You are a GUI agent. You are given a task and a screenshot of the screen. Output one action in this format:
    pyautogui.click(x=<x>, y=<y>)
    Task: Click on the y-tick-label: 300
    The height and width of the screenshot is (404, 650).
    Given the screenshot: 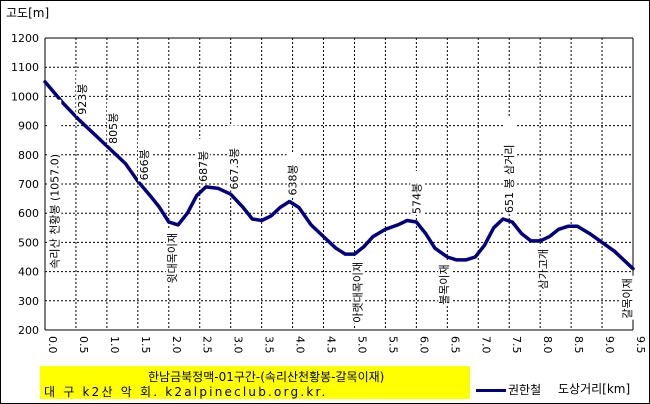 What is the action you would take?
    pyautogui.click(x=28, y=301)
    